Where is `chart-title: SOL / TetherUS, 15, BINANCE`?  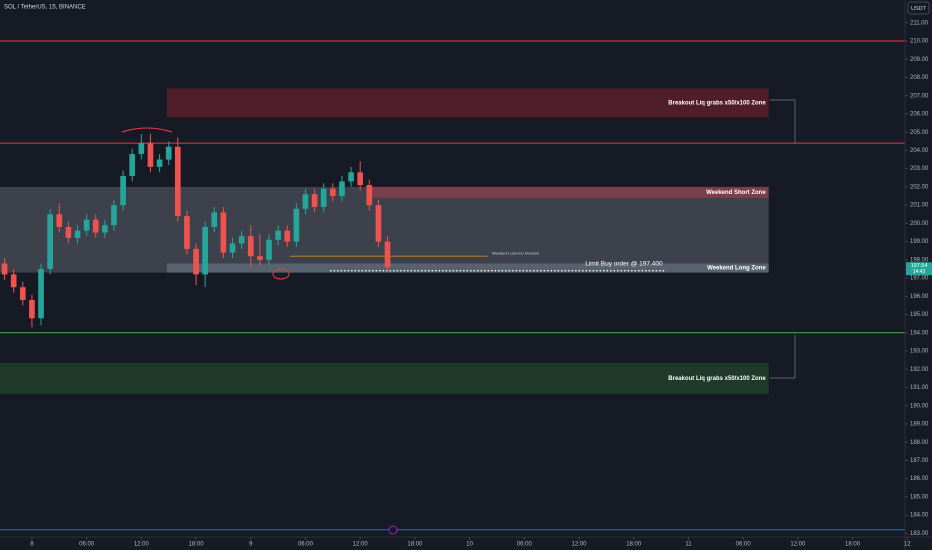
chart-title: SOL / TetherUS, 15, BINANCE is located at coordinates (45, 8).